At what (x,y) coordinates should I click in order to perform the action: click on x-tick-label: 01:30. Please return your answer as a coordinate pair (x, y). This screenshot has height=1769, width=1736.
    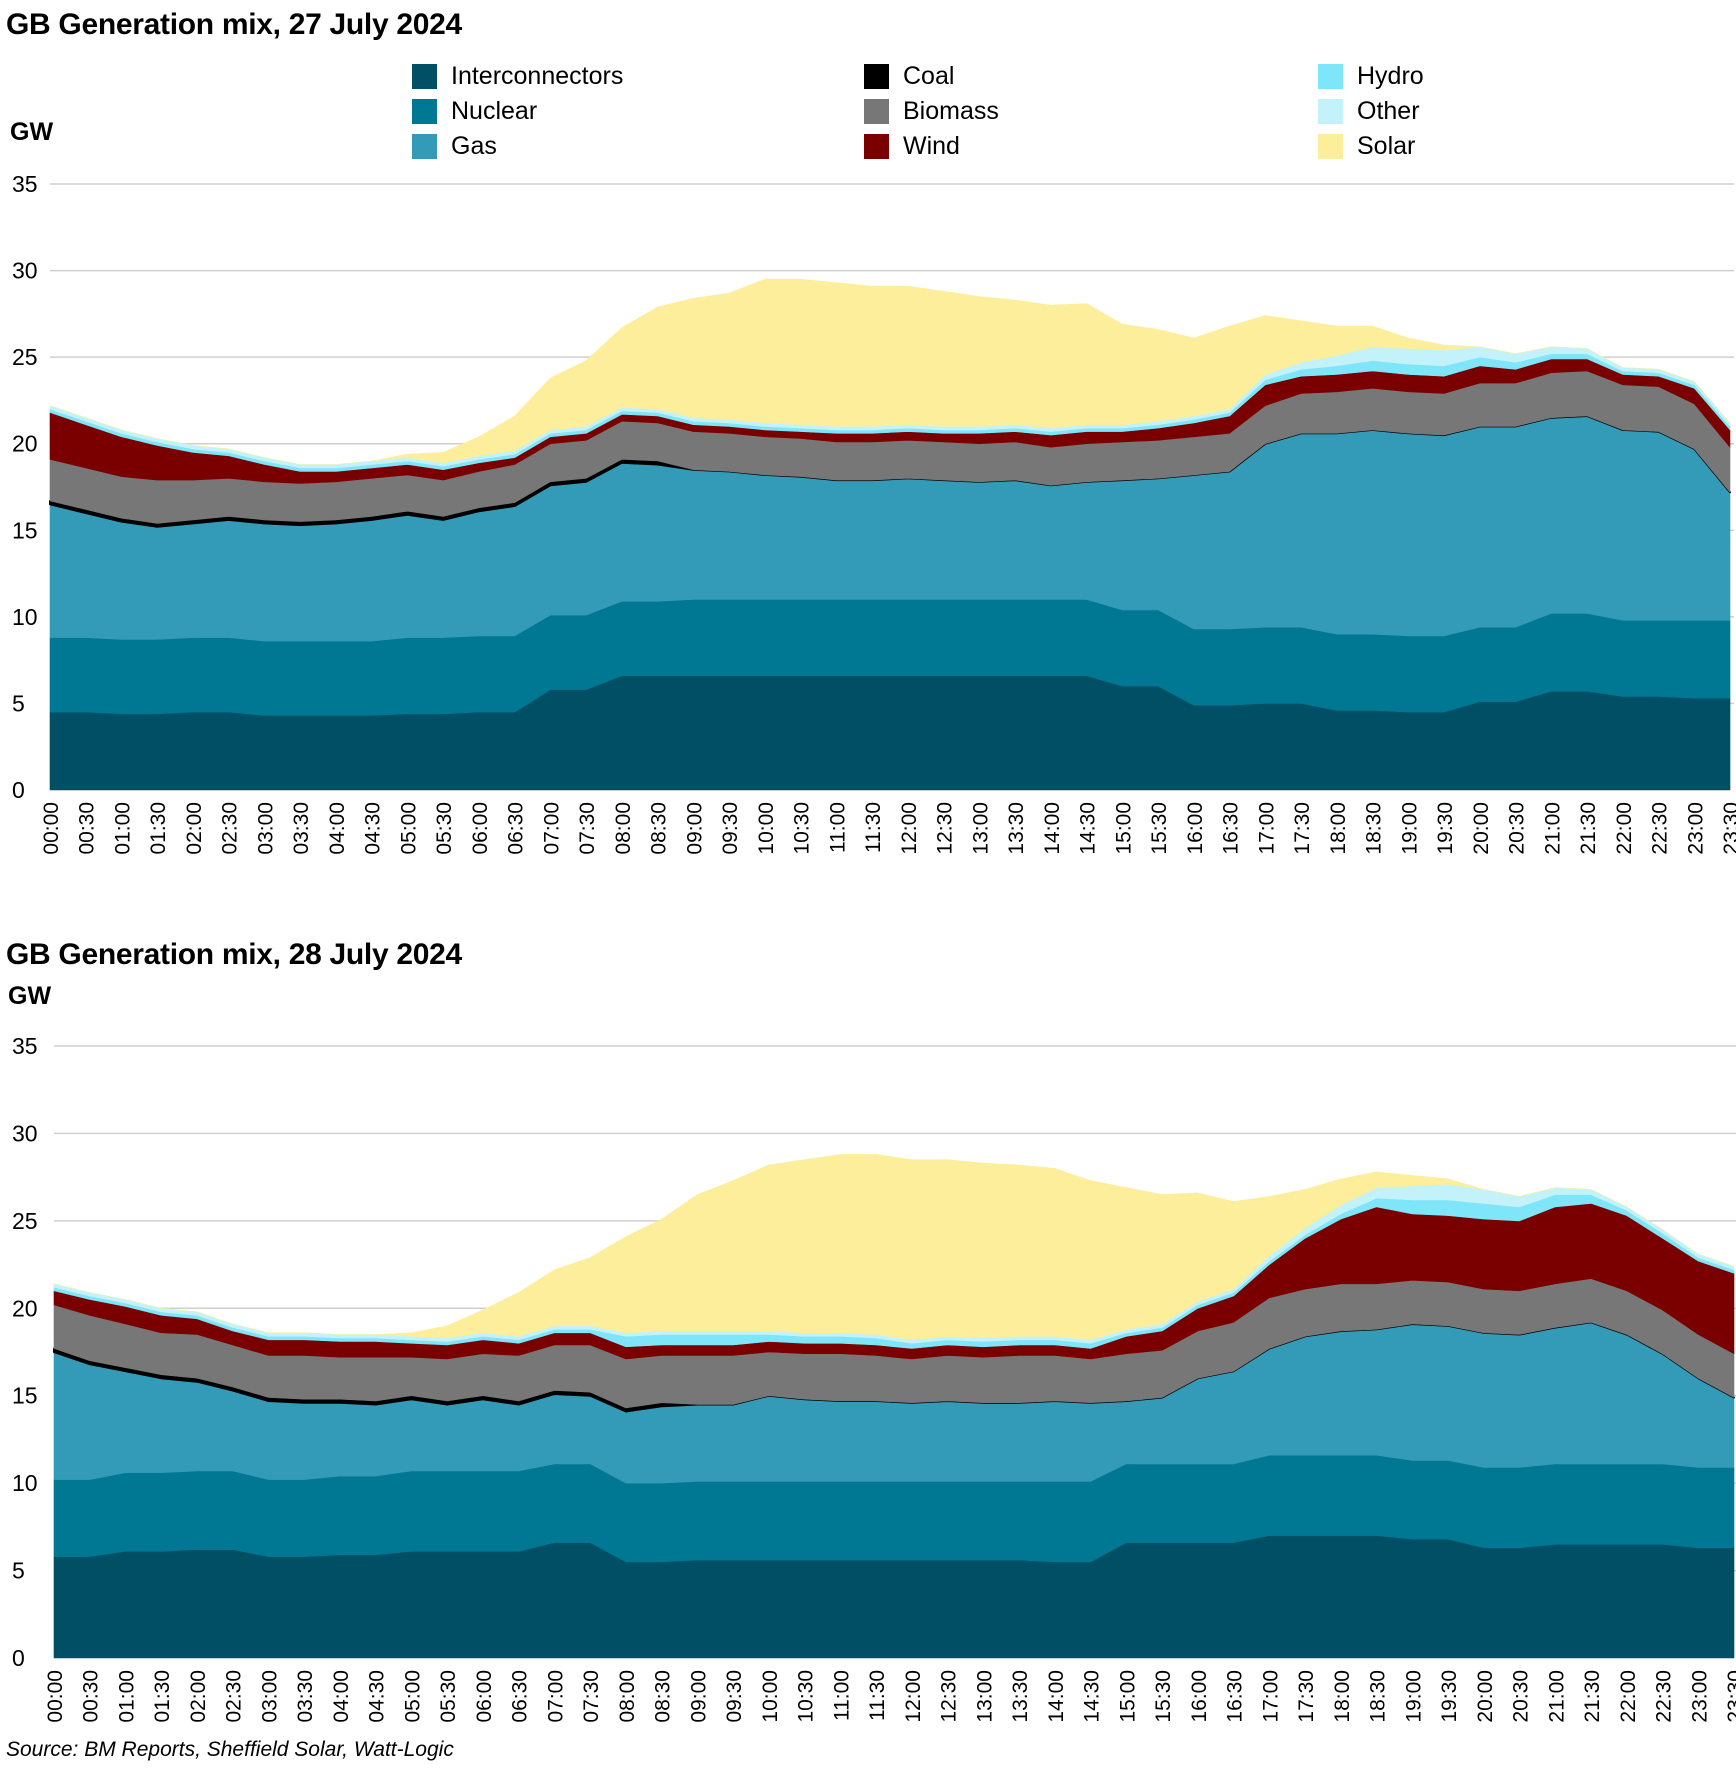
    Looking at the image, I should click on (162, 1696).